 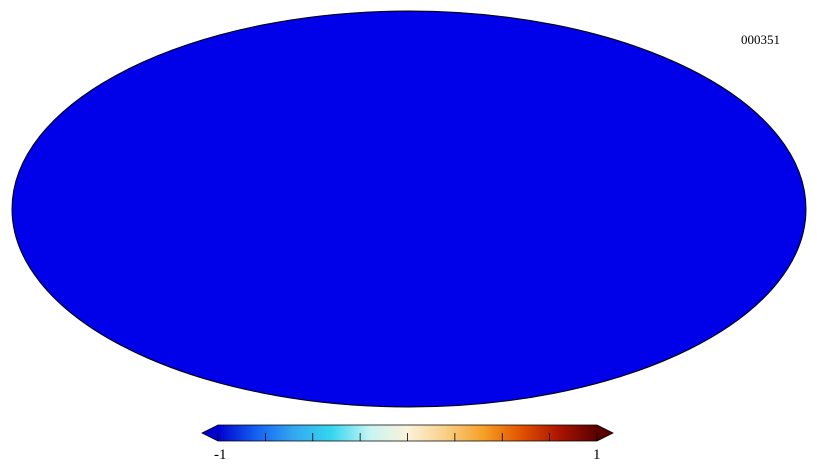 I want to click on map-identifier-label: 000351, so click(x=760, y=39).